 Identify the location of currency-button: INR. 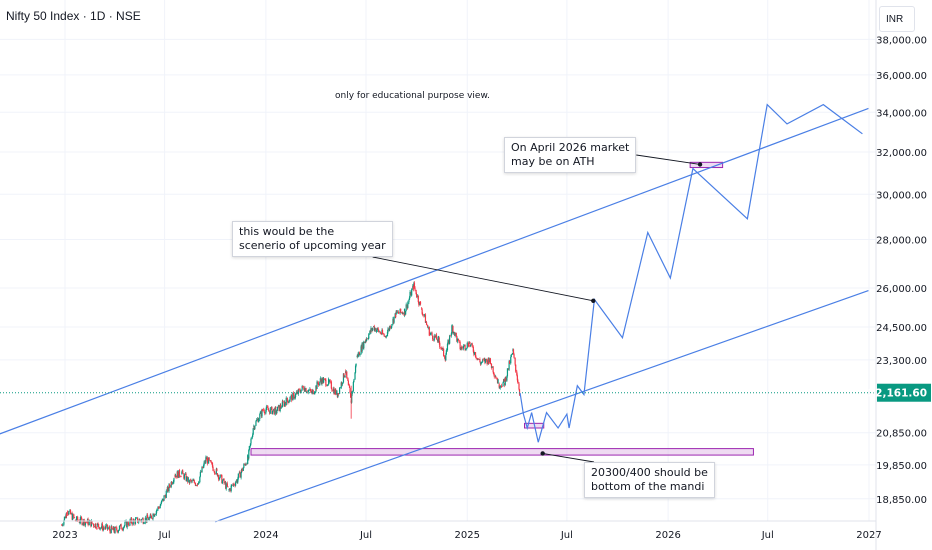
(897, 19).